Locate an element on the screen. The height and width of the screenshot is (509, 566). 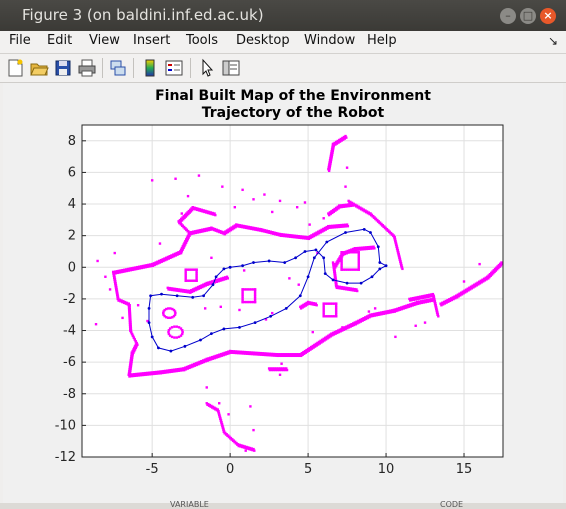
menu-insert: Insert is located at coordinates (152, 40).